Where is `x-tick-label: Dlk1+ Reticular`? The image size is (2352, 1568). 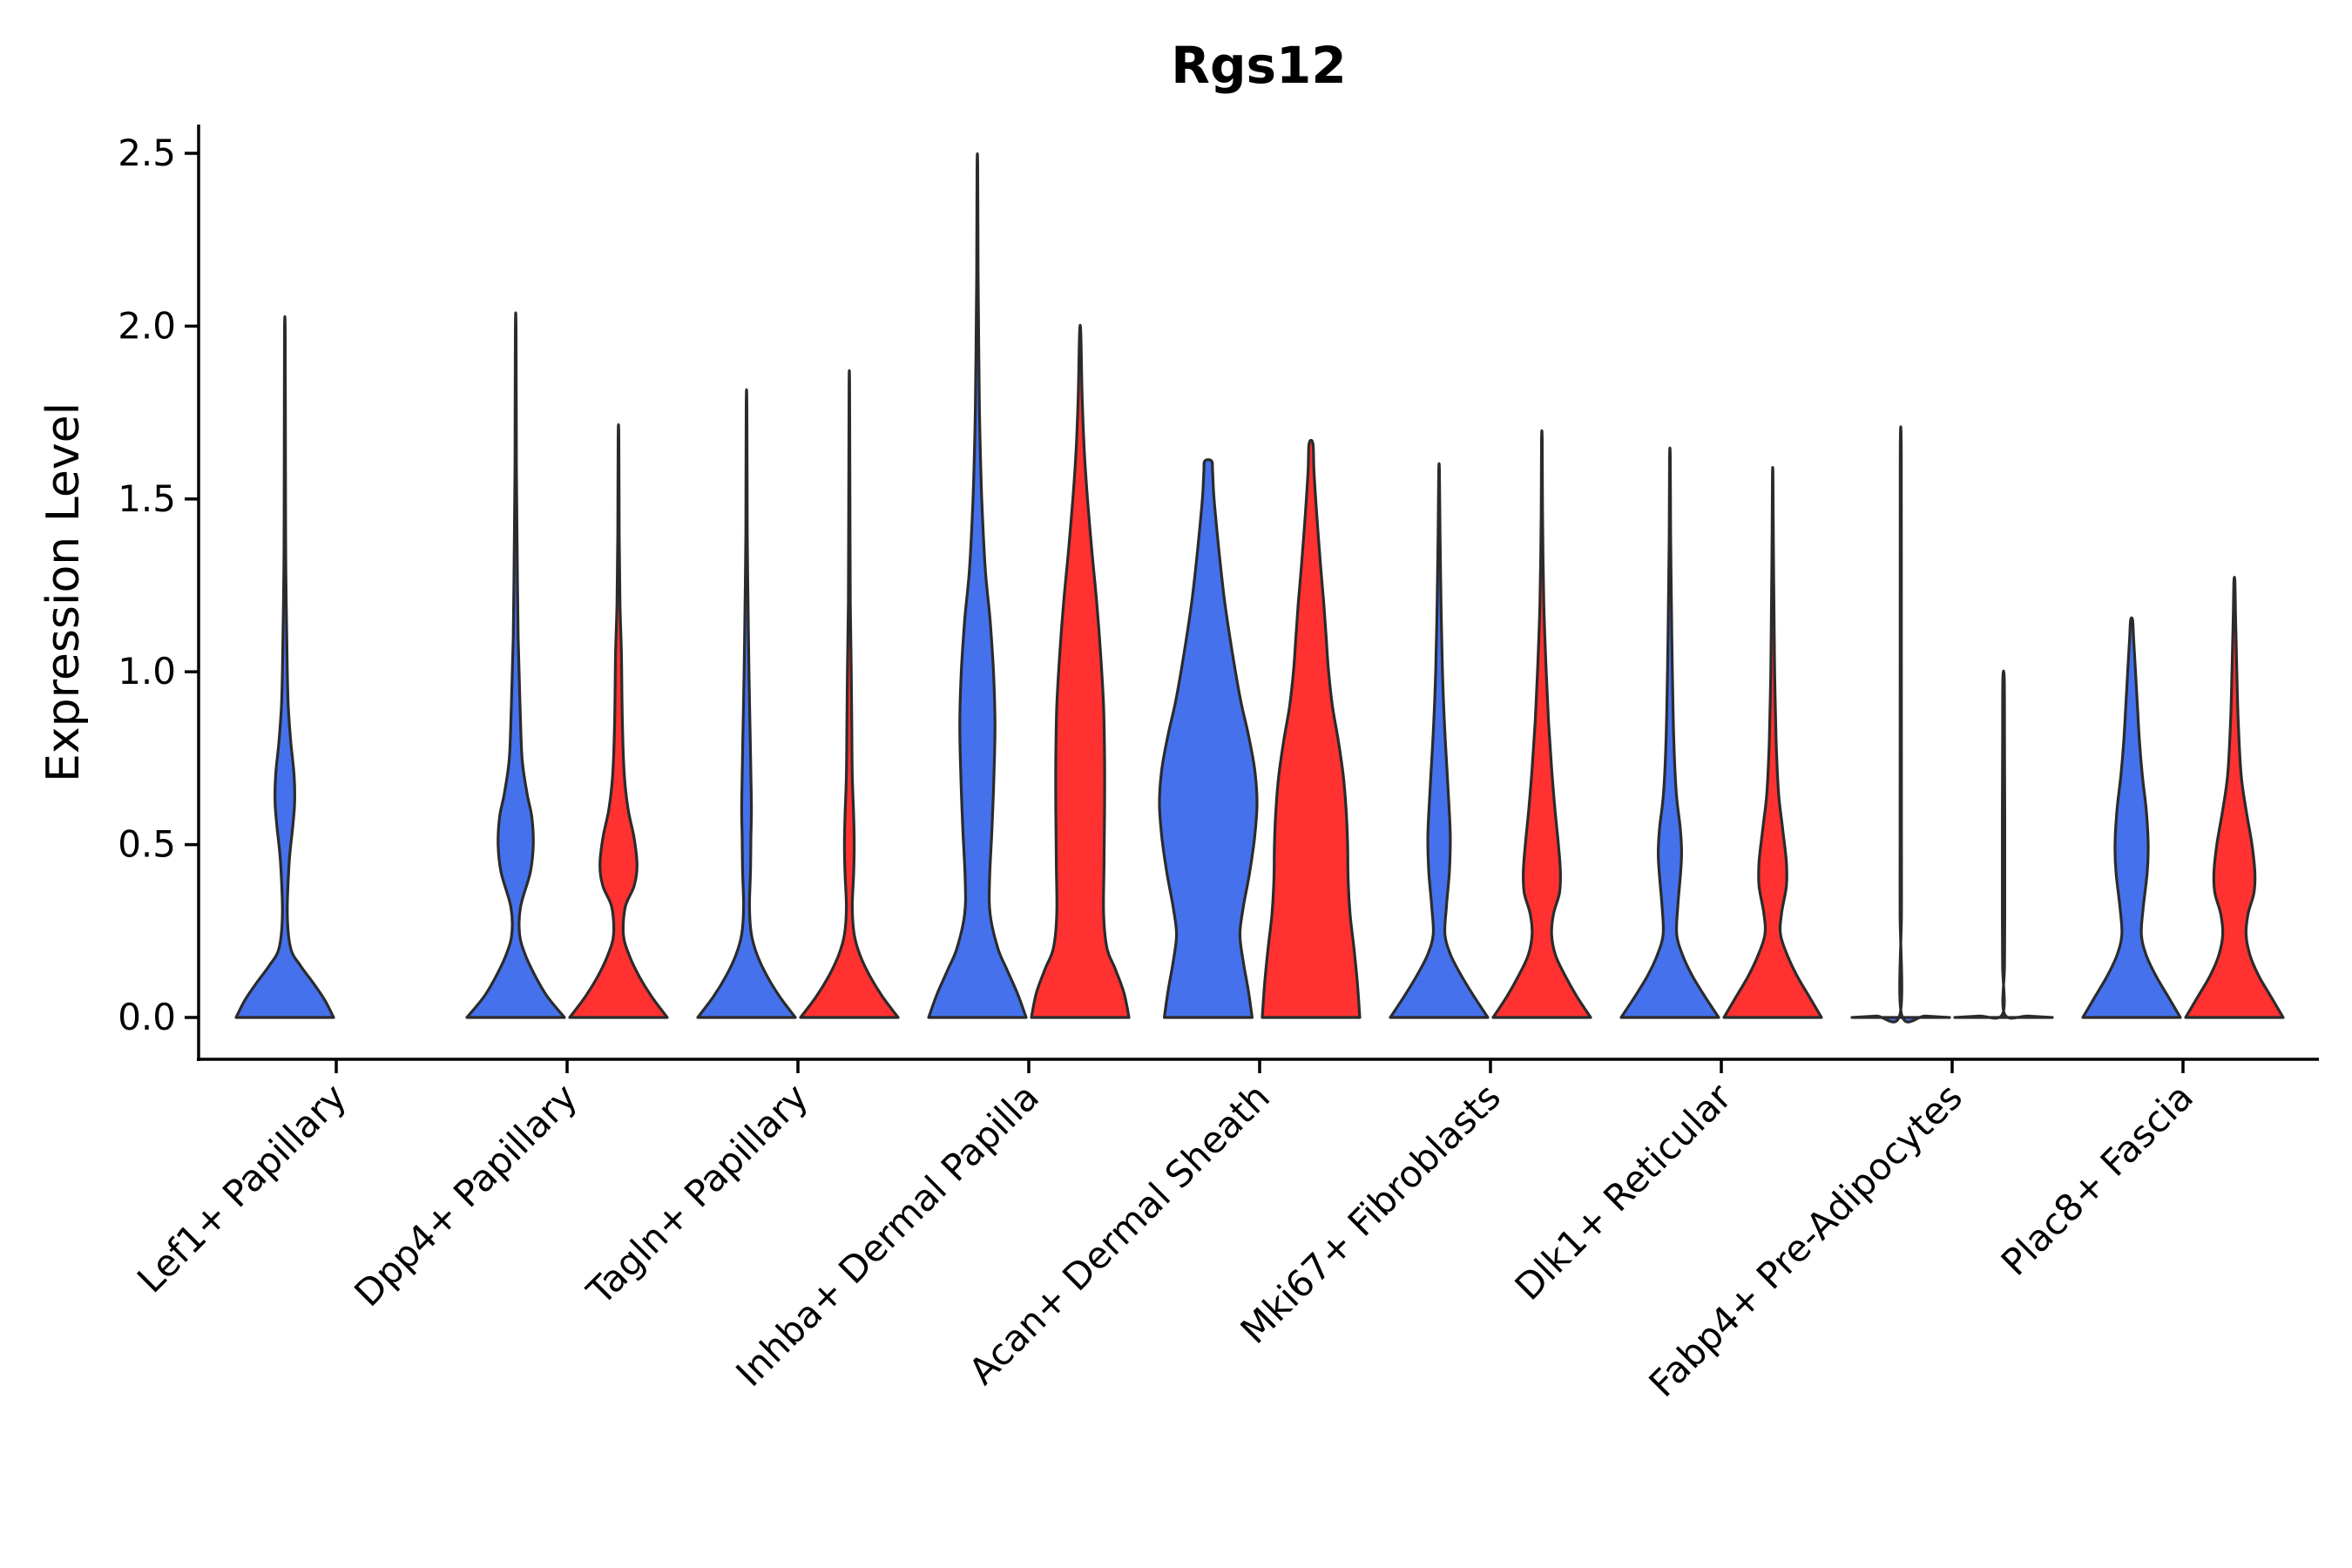
x-tick-label: Dlk1+ Reticular is located at coordinates (1624, 1191).